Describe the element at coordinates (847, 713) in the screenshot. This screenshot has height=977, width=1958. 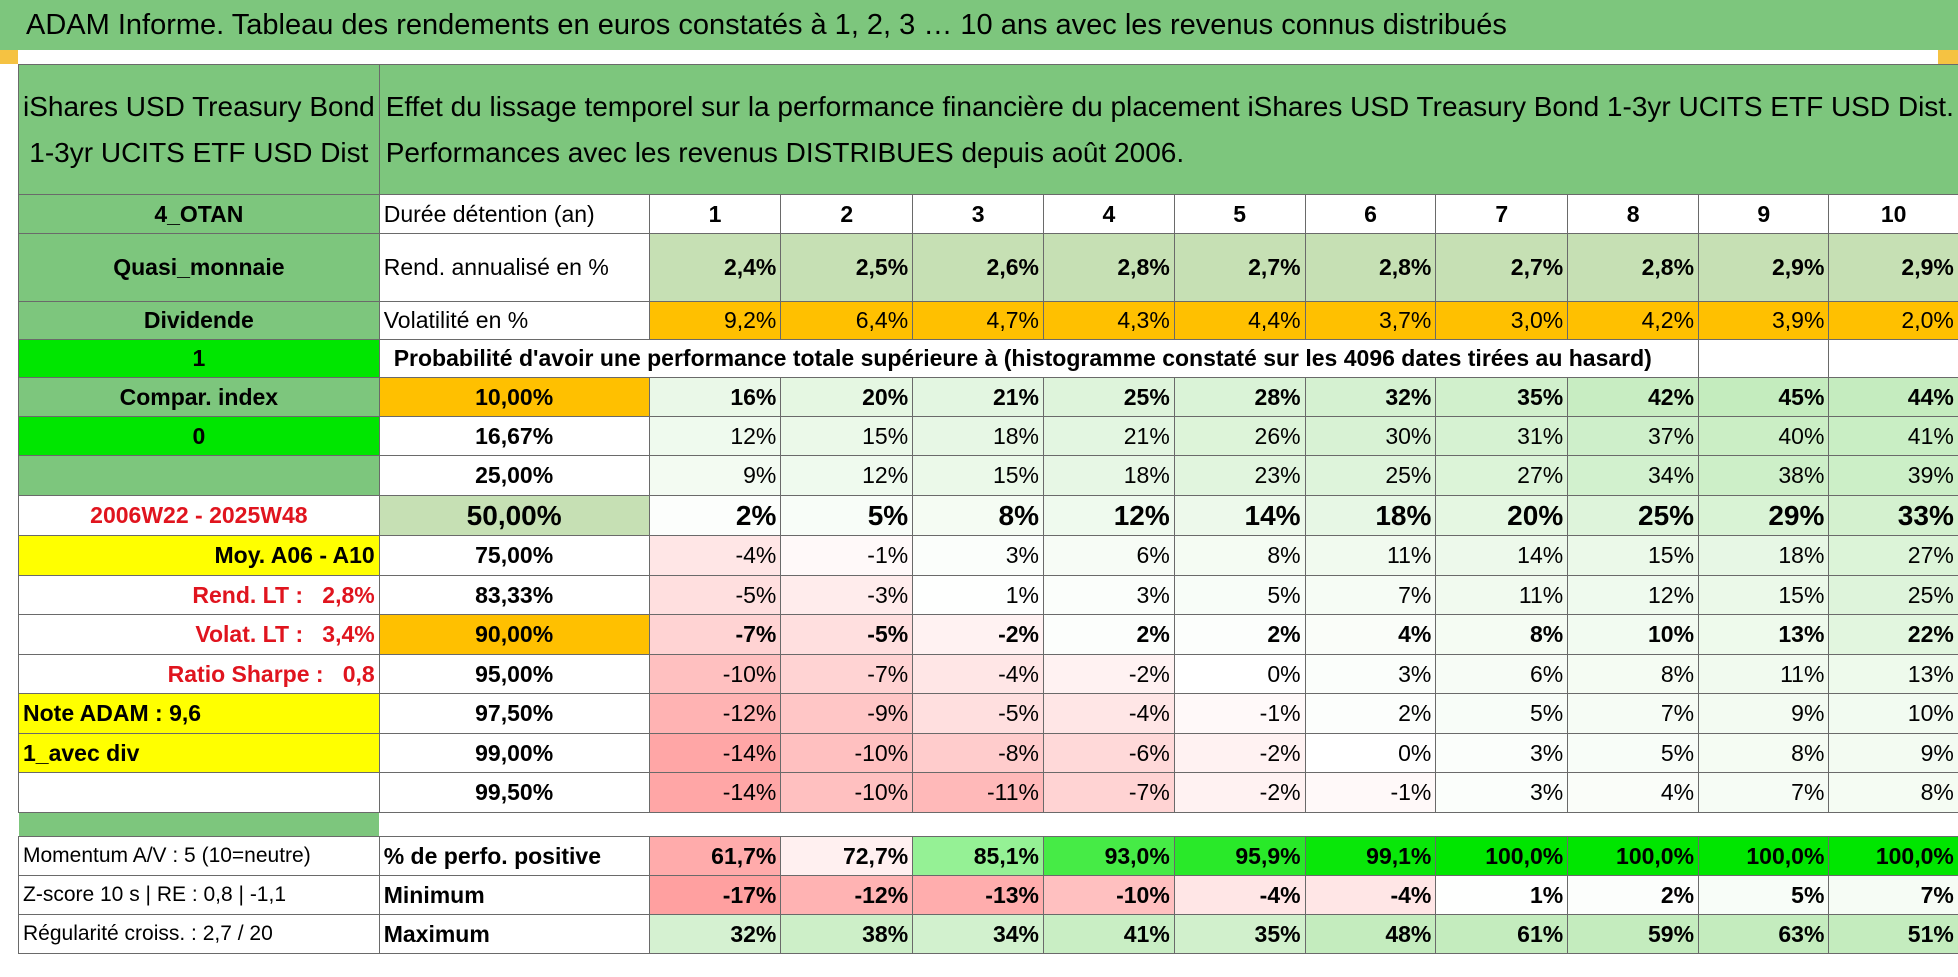
I see `probability-cell: -9%` at that location.